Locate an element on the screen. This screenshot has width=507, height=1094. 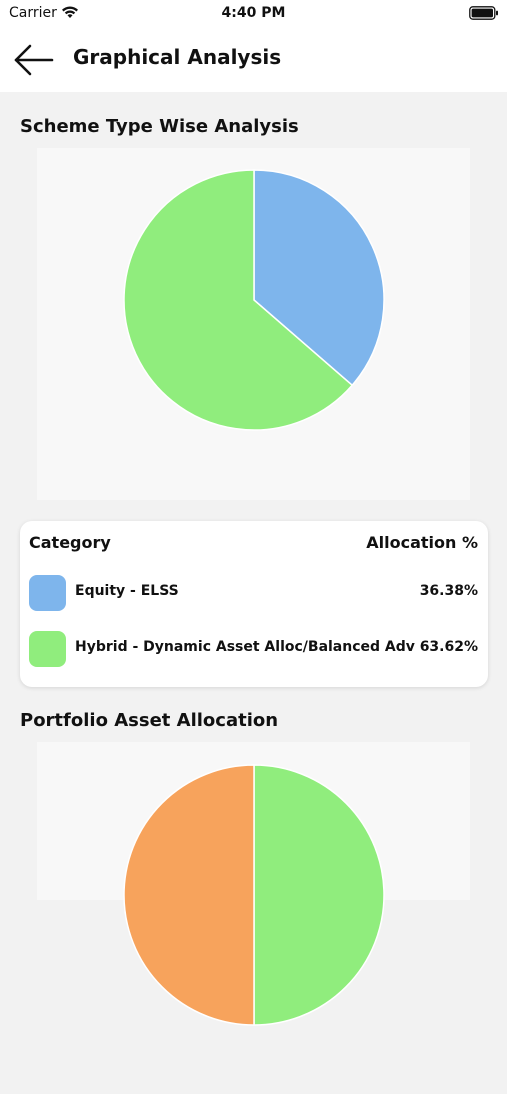
legend-value: 36.38% is located at coordinates (448, 591).